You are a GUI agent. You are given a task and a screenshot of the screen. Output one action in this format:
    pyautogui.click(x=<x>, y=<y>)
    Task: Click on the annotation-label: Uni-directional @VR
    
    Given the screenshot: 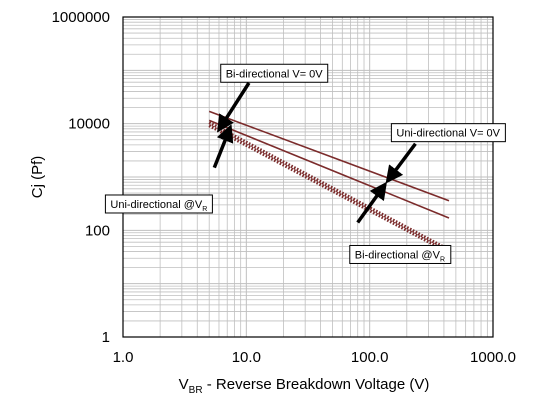 What is the action you would take?
    pyautogui.click(x=158, y=204)
    